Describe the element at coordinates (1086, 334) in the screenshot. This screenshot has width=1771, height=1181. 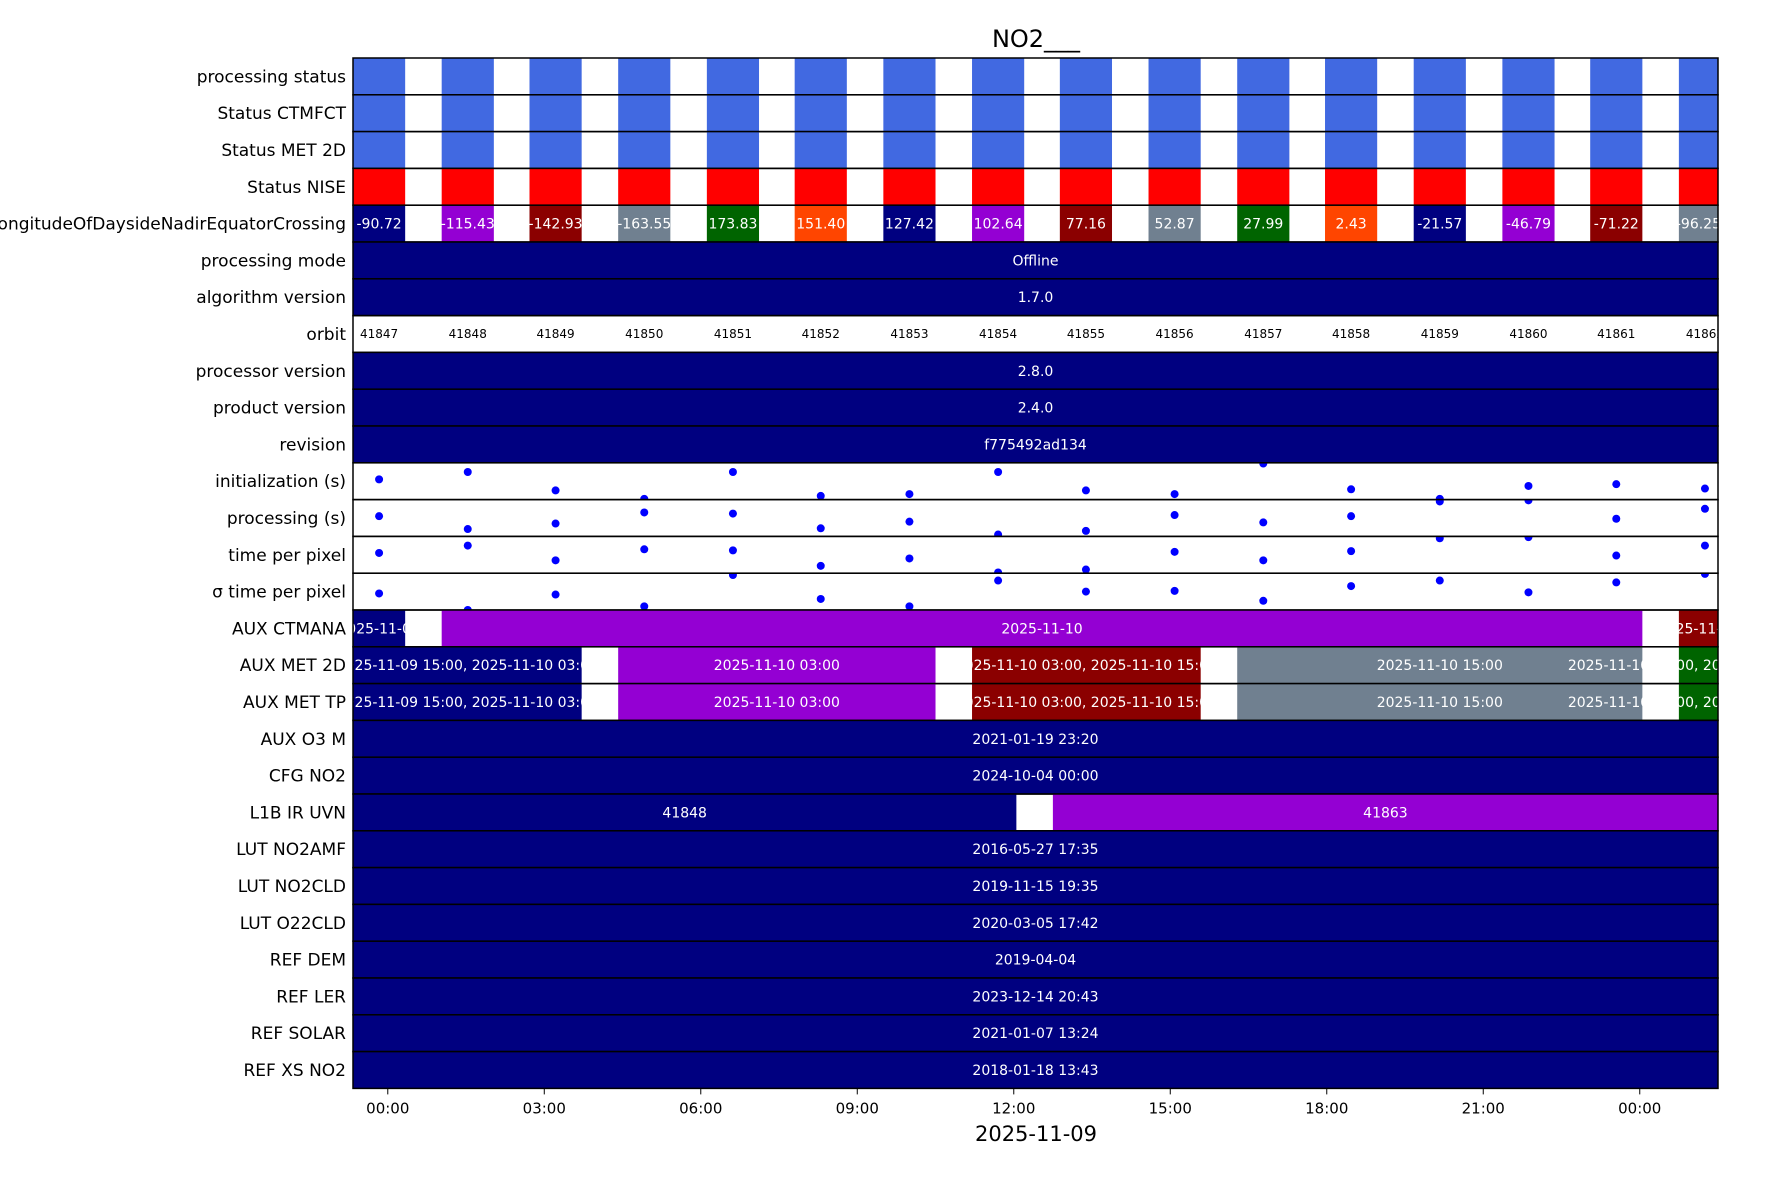
I see `orbit-number-label: 41855` at that location.